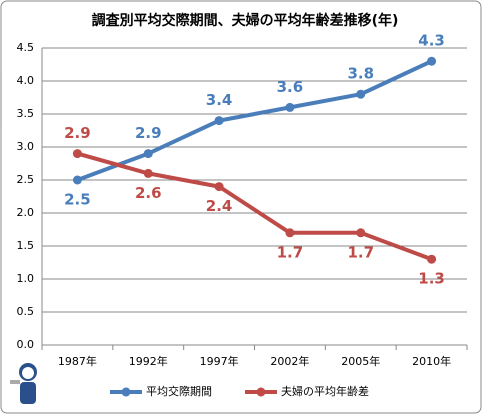 The width and height of the screenshot is (483, 419). Describe the element at coordinates (179, 391) in the screenshot. I see `legend-label: 平均交際期間` at that location.